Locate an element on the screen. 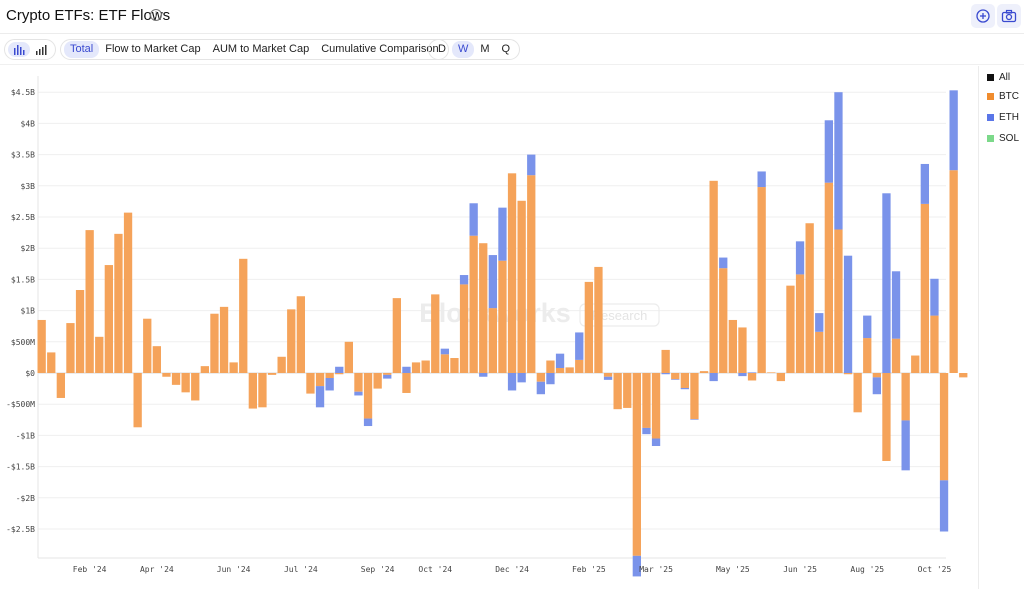  interval-monthly: M is located at coordinates (485, 49).